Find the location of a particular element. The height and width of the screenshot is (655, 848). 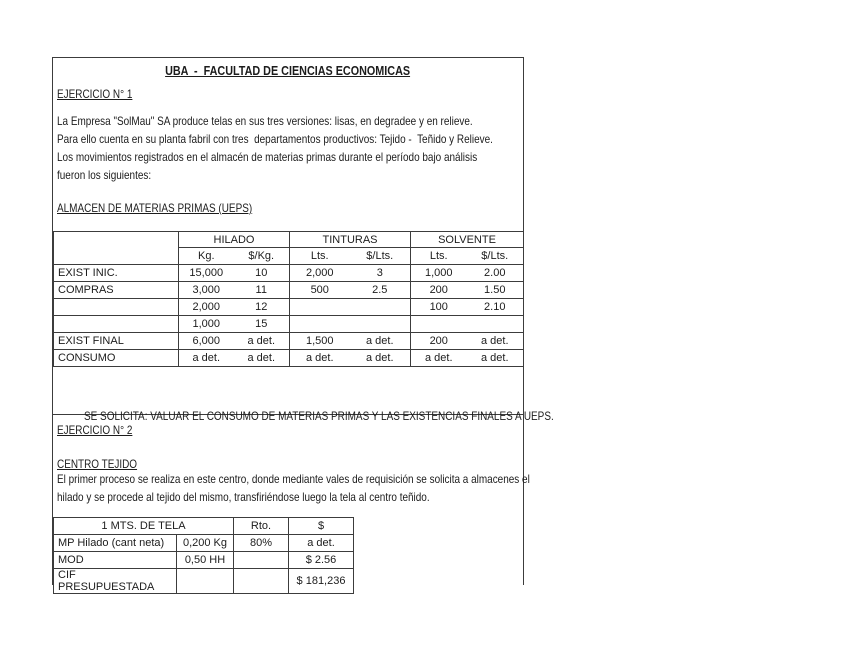

table-row: 1 MTS. DE TELA Rto. $ is located at coordinates (203, 526).